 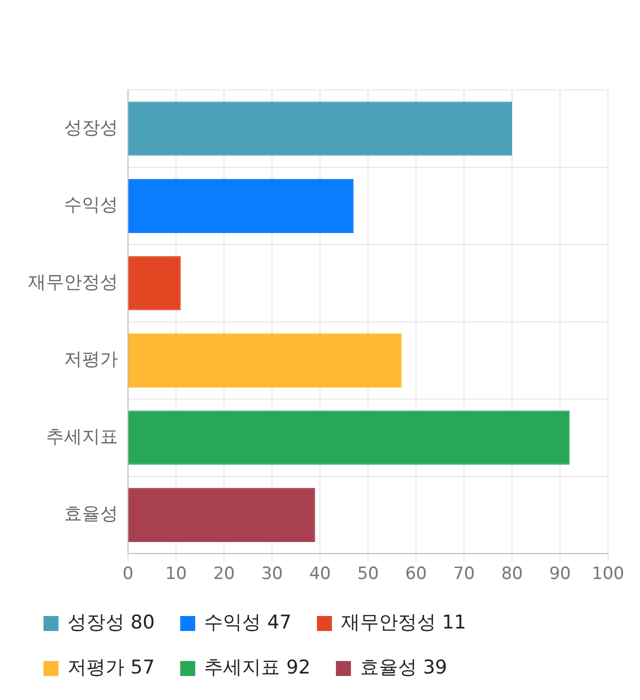 I want to click on x-tick-label: 40, so click(x=320, y=574).